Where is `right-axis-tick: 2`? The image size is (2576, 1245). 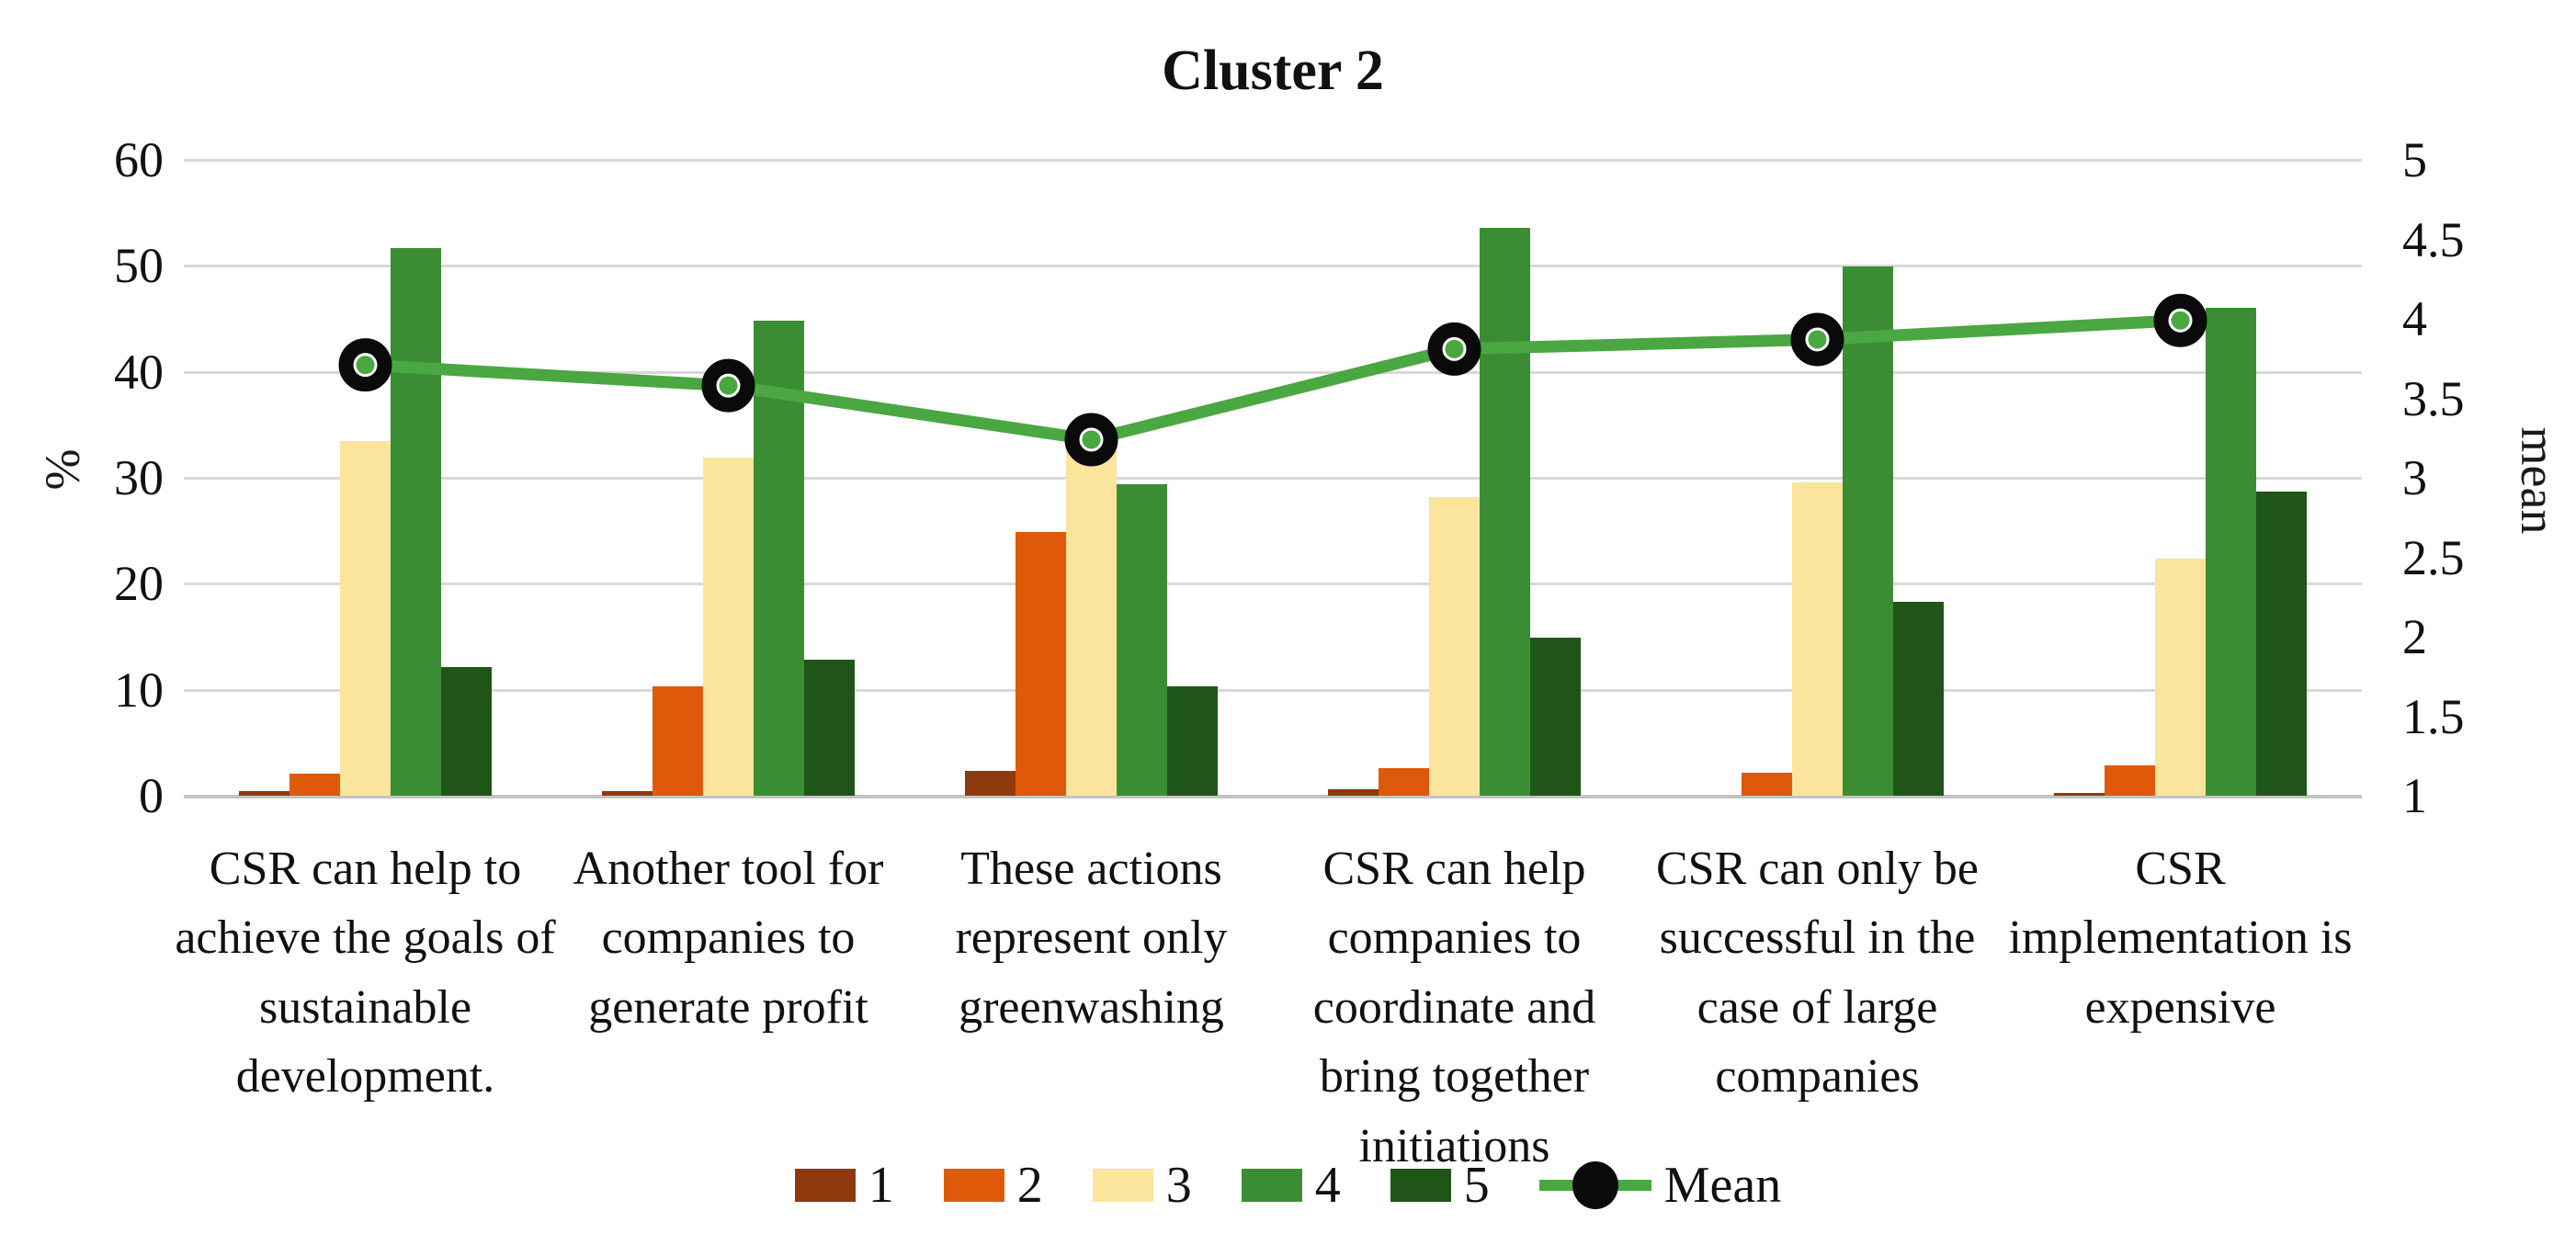 right-axis-tick: 2 is located at coordinates (2414, 636).